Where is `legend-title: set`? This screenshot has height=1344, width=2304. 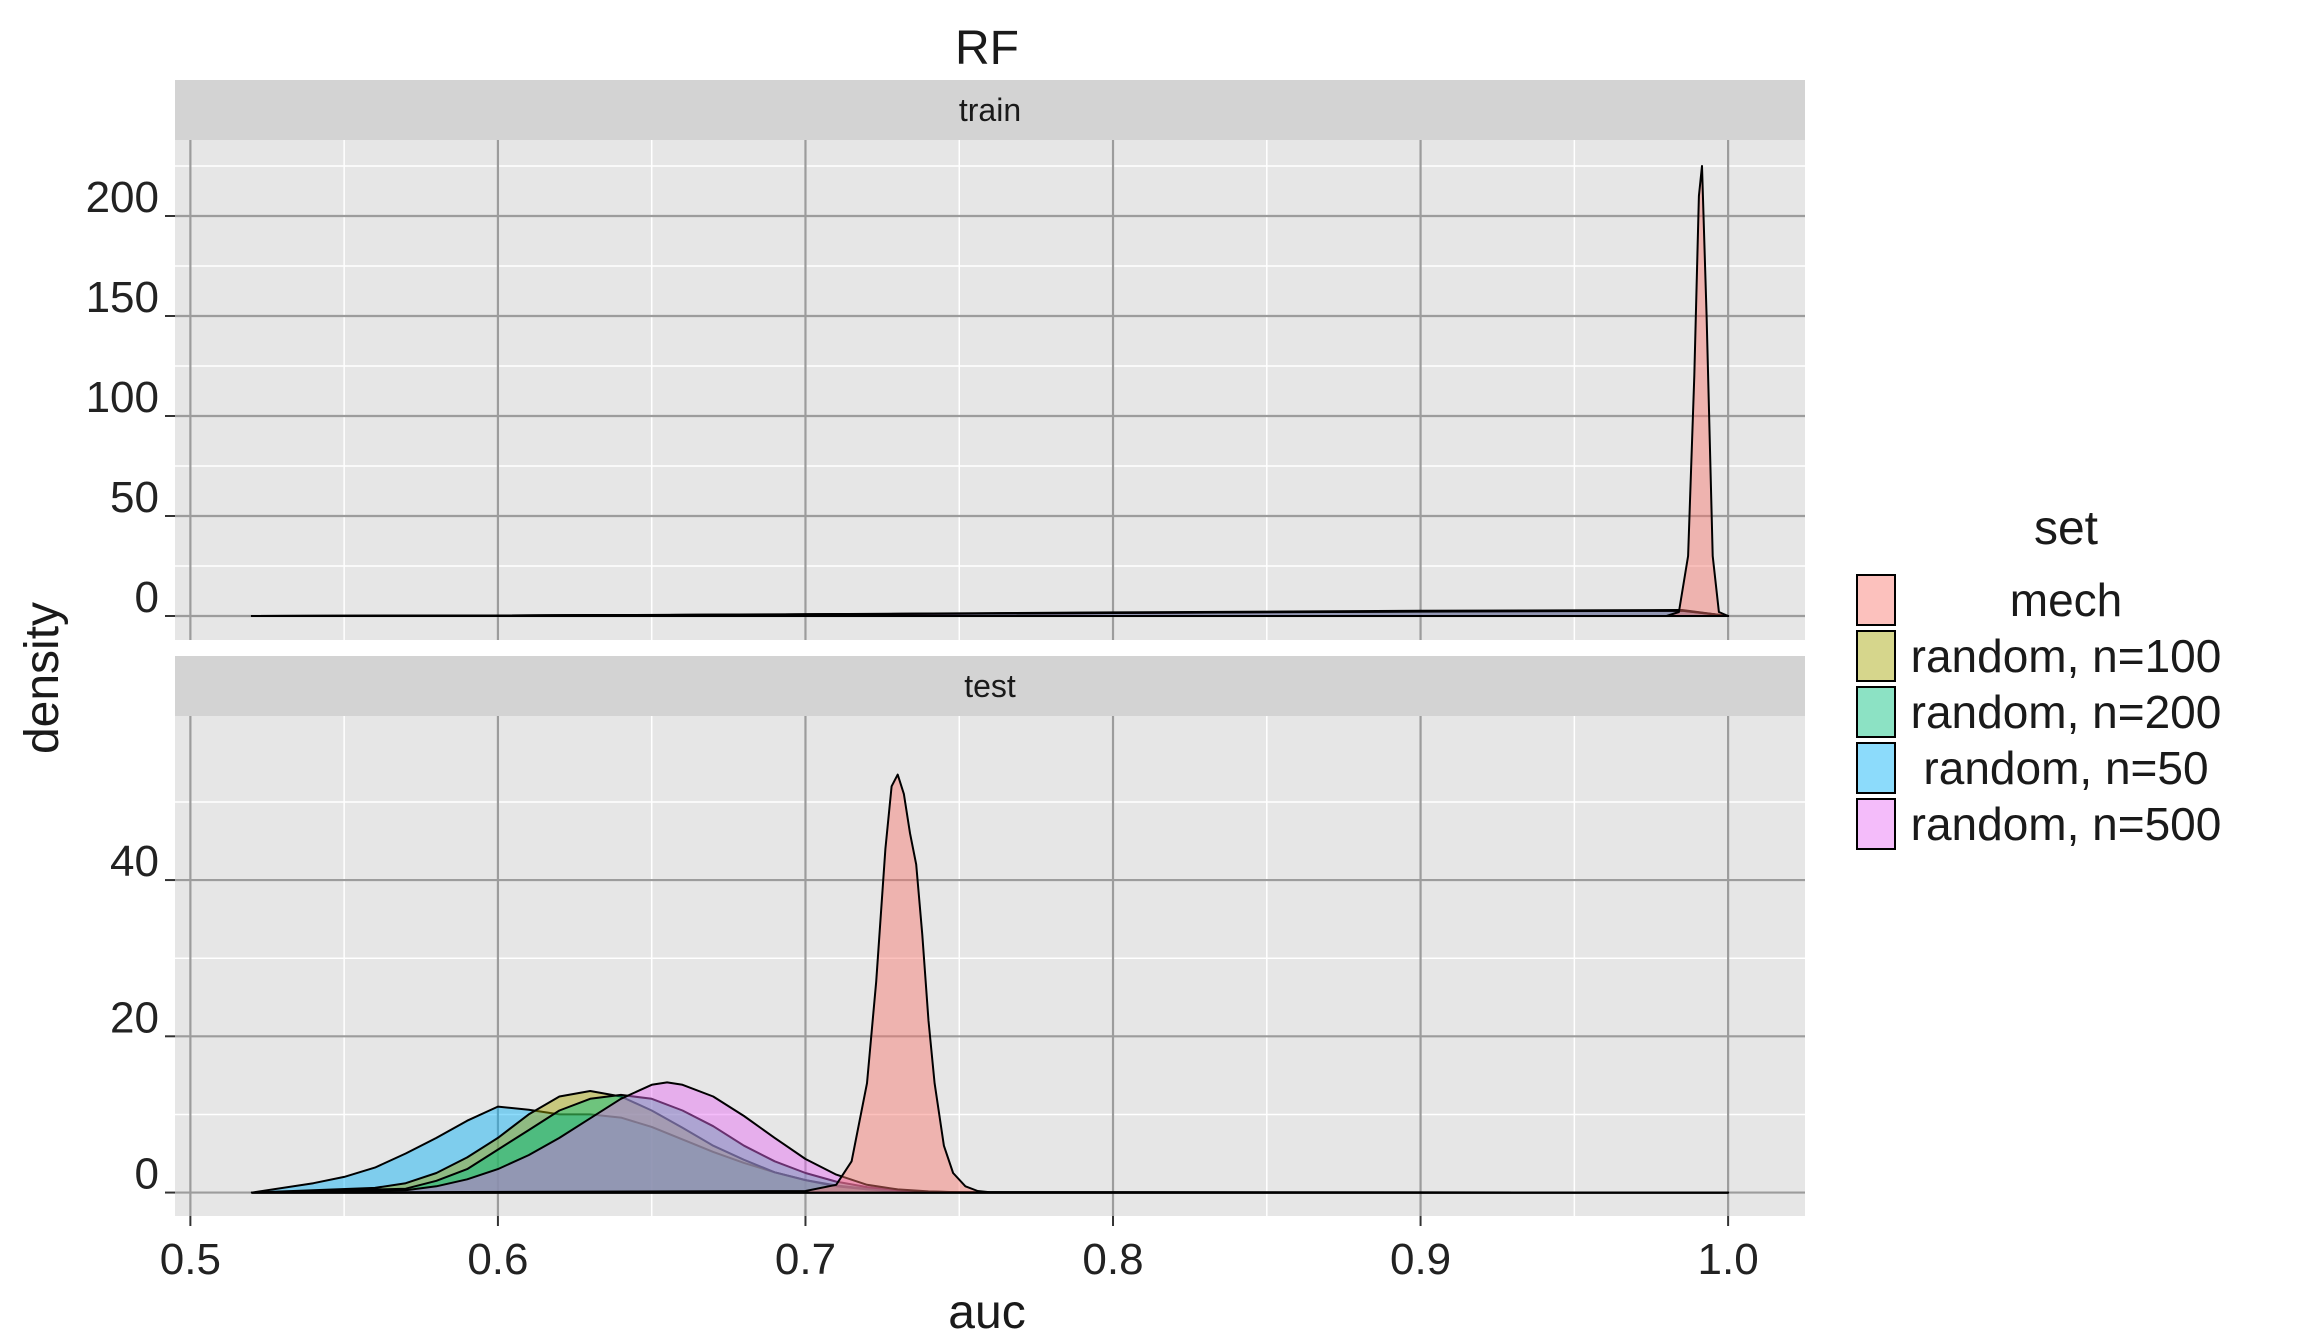 legend-title: set is located at coordinates (2066, 528).